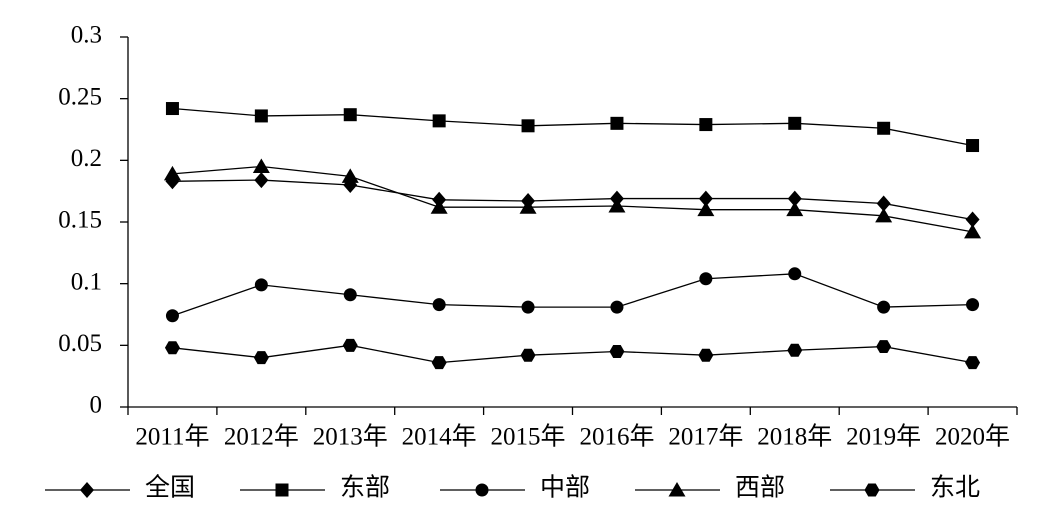 The width and height of the screenshot is (1039, 528). What do you see at coordinates (172, 437) in the screenshot?
I see `x-tick-label: 2011年` at bounding box center [172, 437].